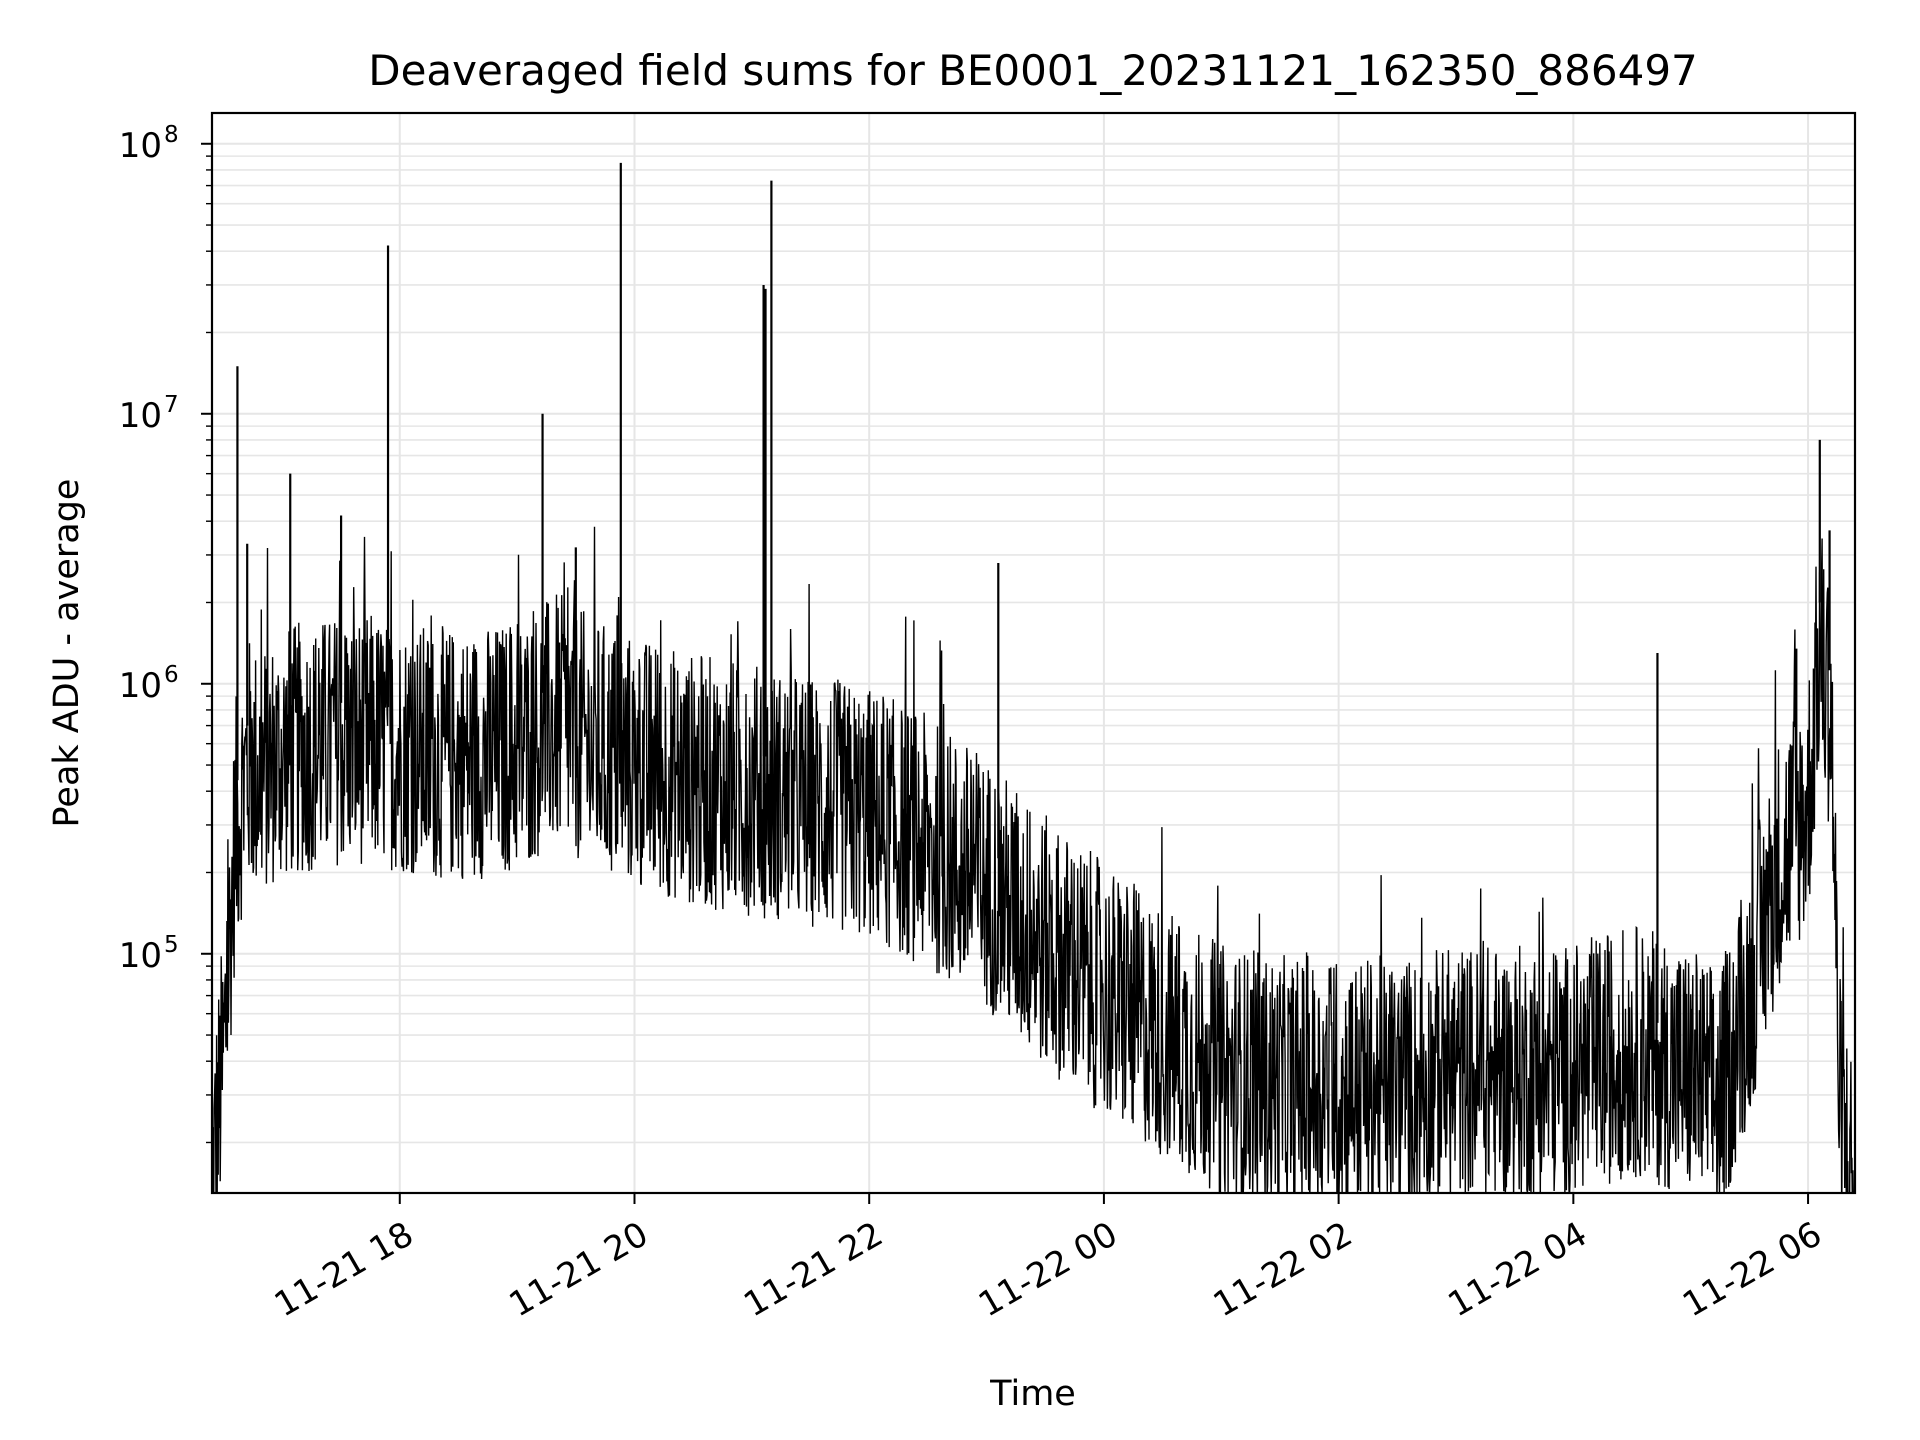 The width and height of the screenshot is (1920, 1440). What do you see at coordinates (171, 135) in the screenshot?
I see `y-tick-exponent: 8` at bounding box center [171, 135].